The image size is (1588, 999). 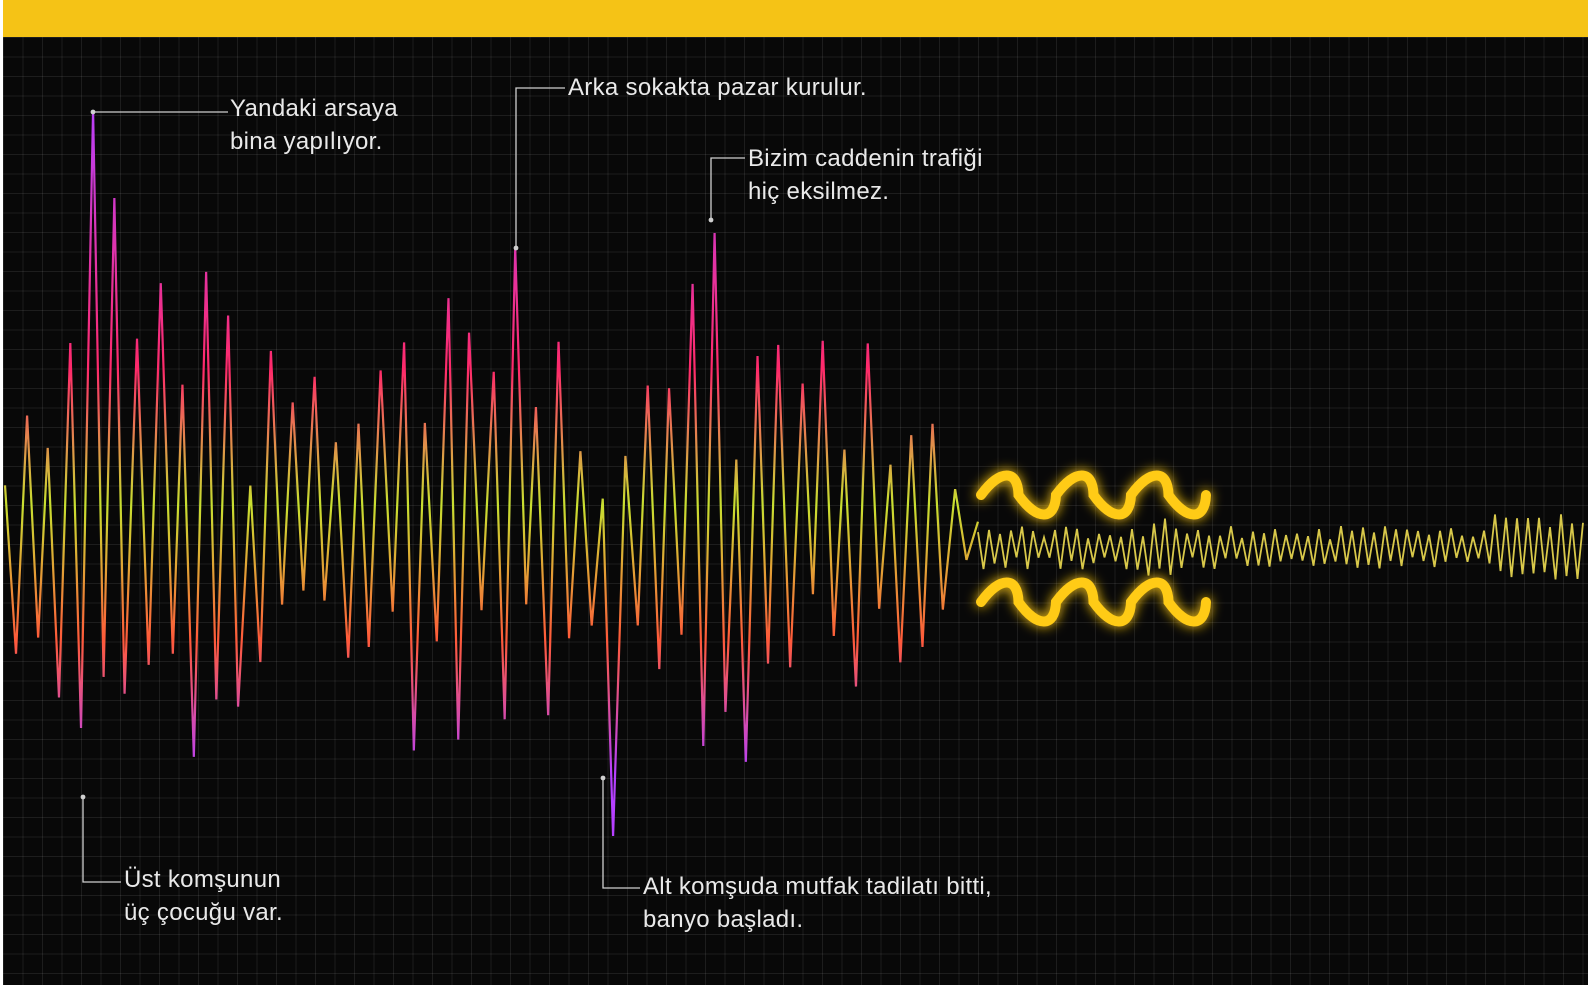 I want to click on callout-children: Üst komşunun üç çocuğu var., so click(x=203, y=896).